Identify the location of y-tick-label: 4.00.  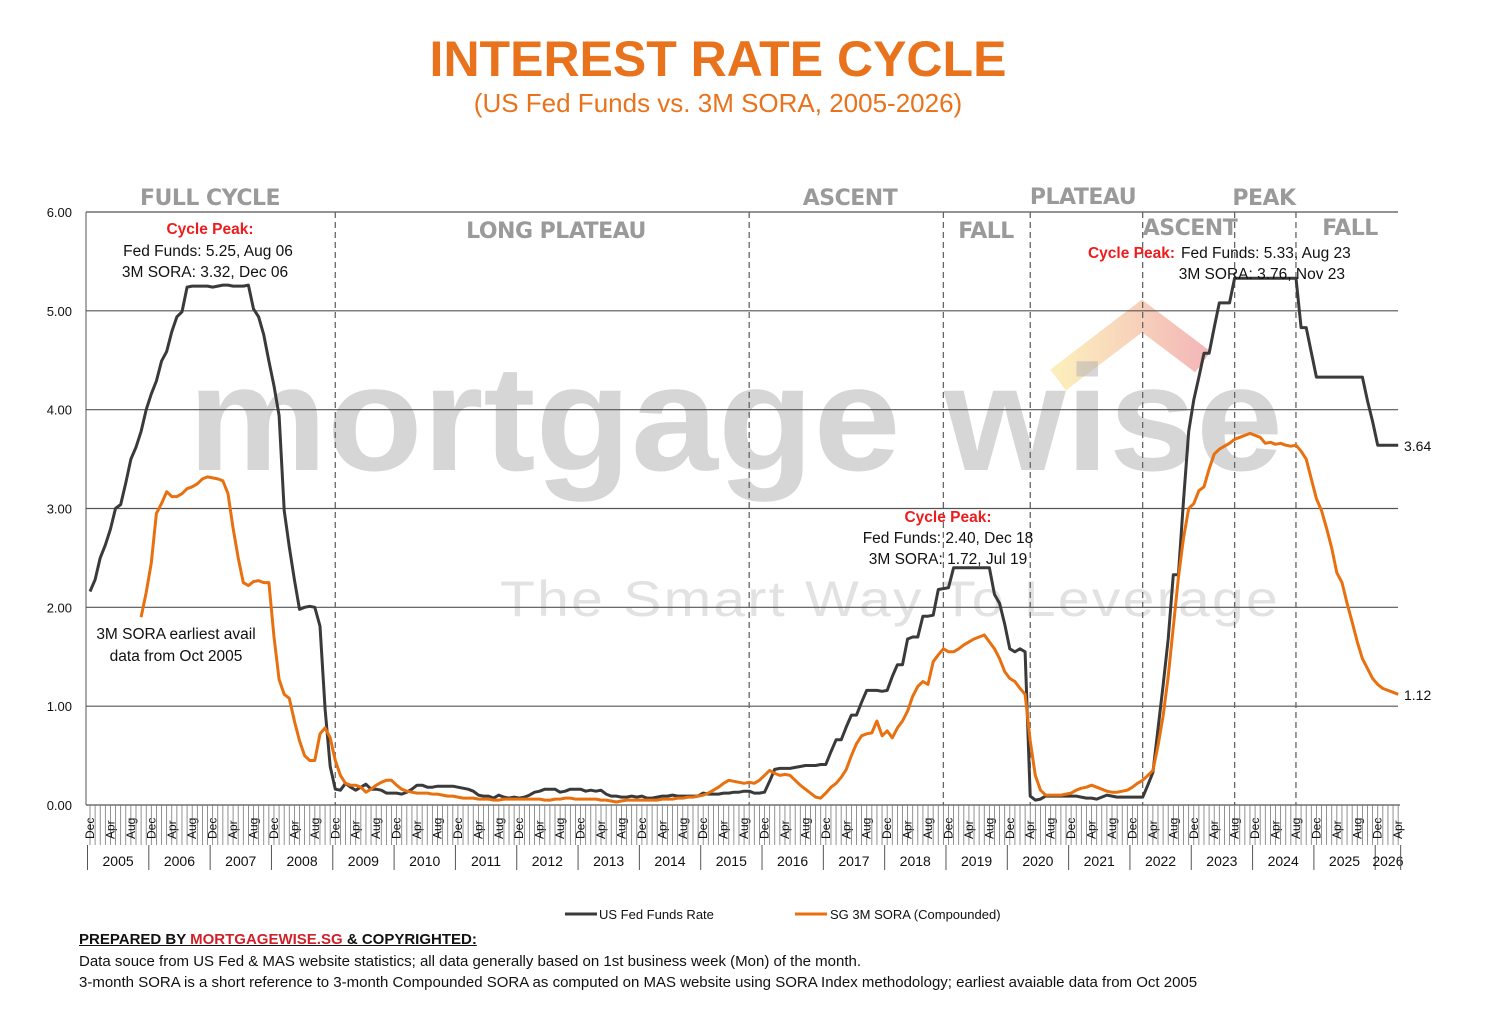
(59, 410).